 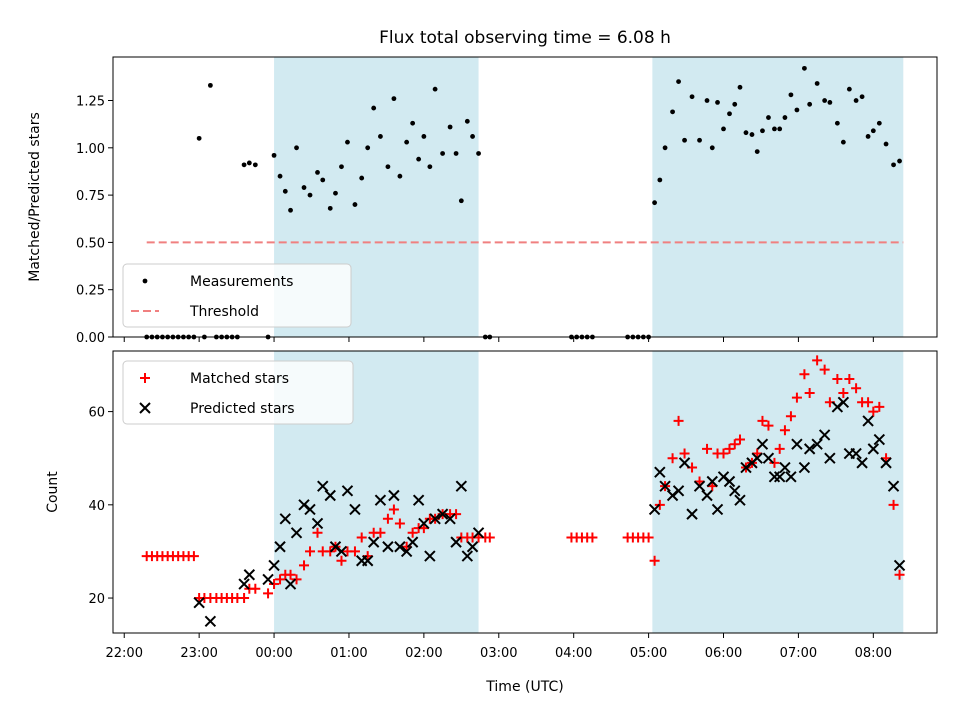 I want to click on x-tick-label: 04:00, so click(x=573, y=653).